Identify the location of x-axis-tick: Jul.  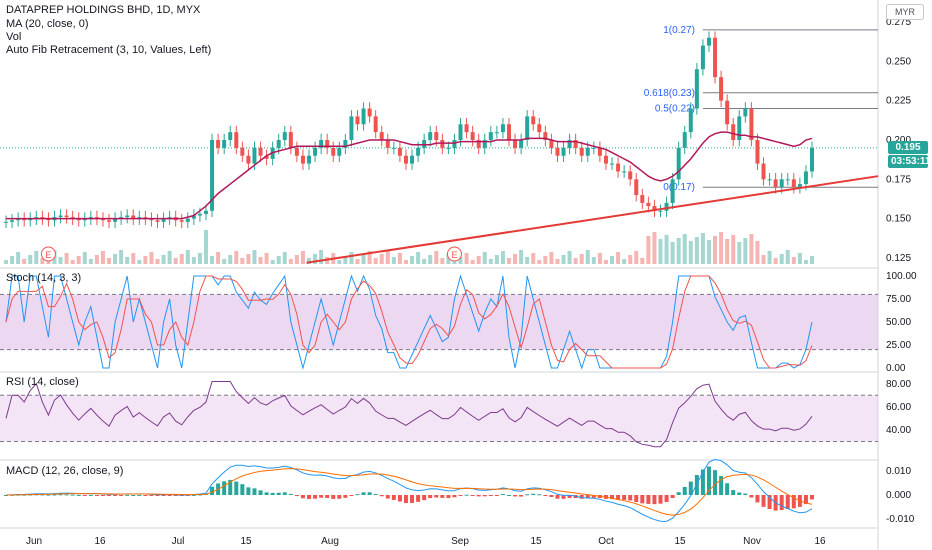
(178, 541).